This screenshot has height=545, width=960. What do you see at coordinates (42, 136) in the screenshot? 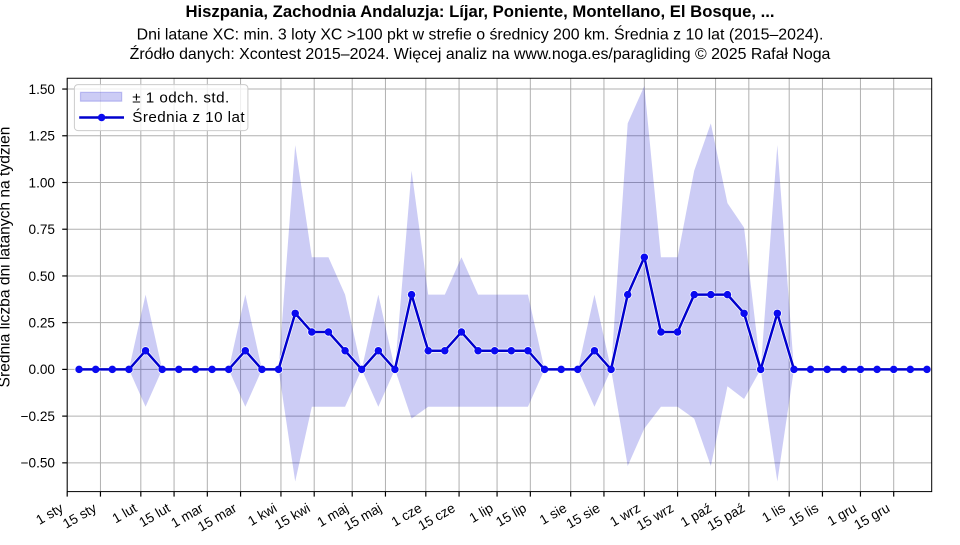
I see `svg-text: 1.25` at bounding box center [42, 136].